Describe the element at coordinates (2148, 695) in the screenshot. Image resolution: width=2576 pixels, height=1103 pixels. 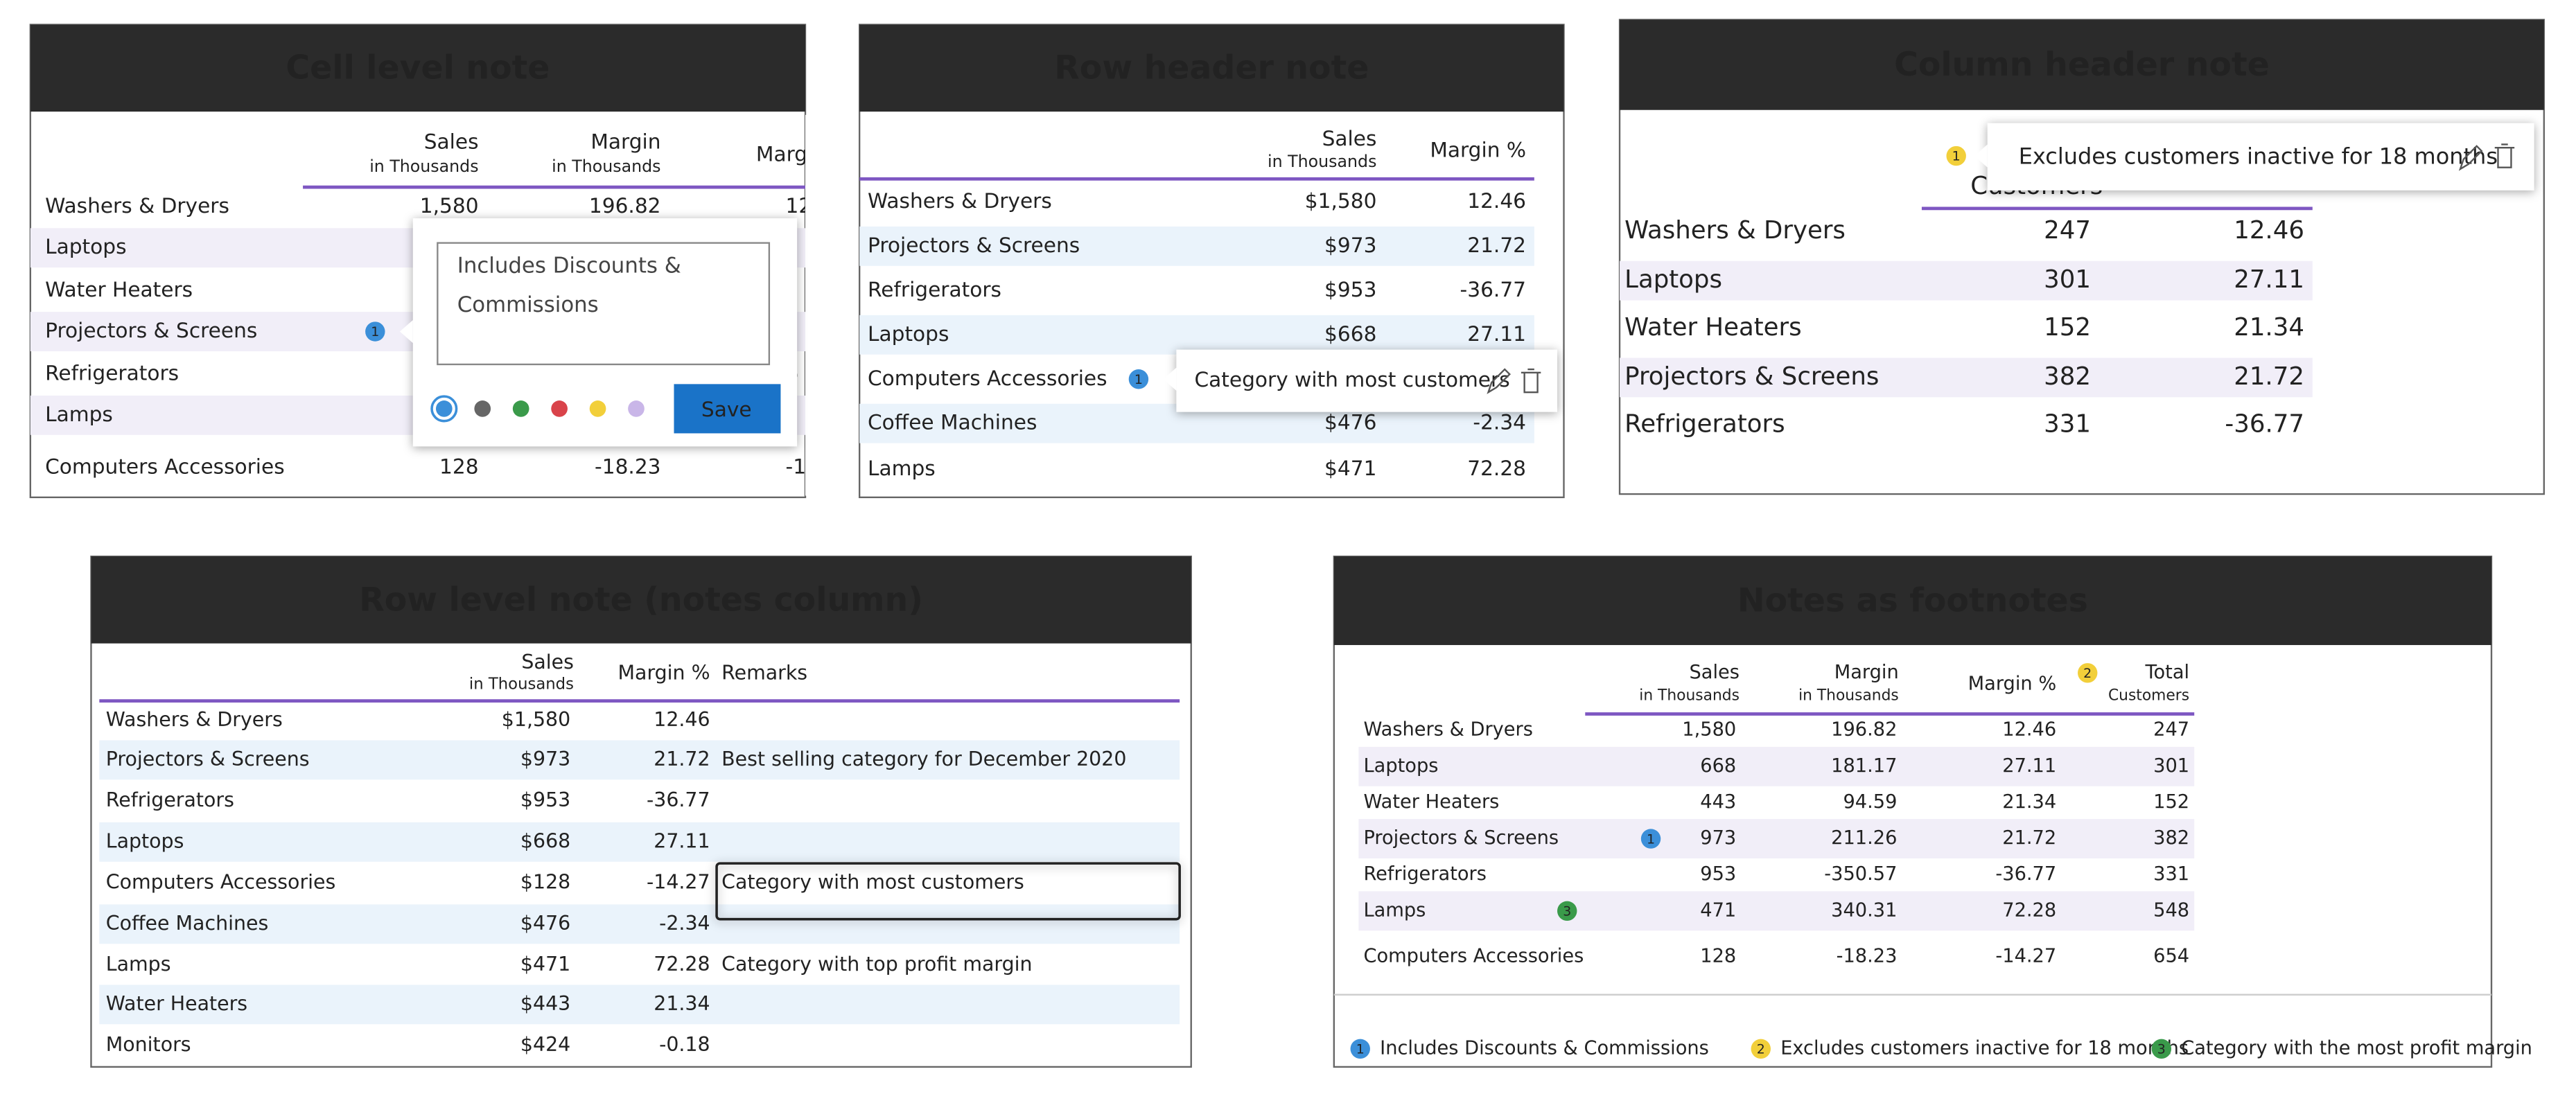
I see `column-subheader: Customers` at that location.